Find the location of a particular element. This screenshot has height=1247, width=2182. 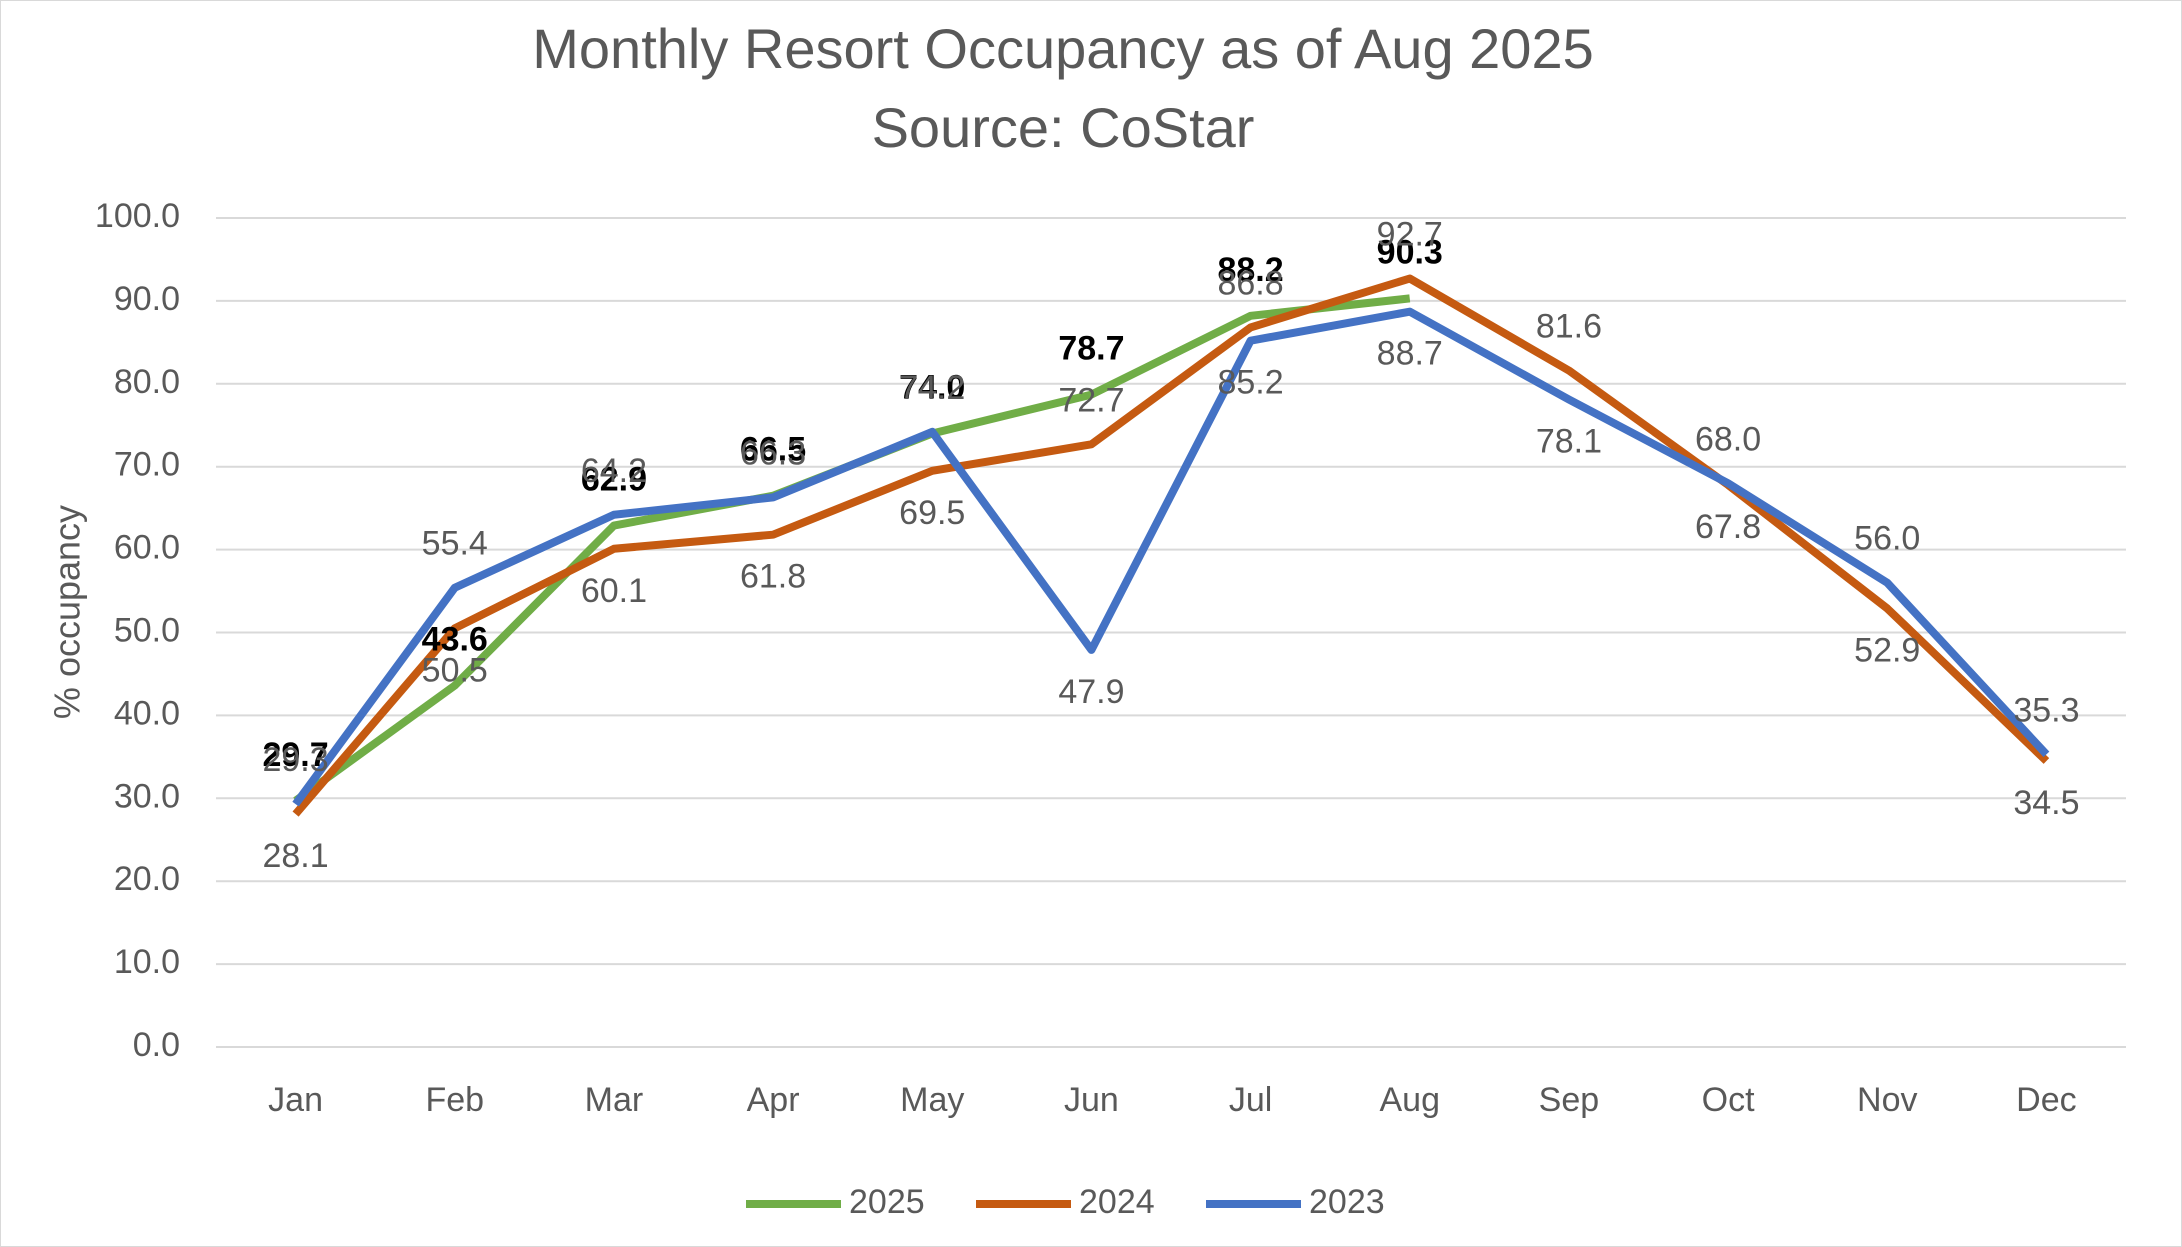

data-label: 86.8 is located at coordinates (1250, 283).